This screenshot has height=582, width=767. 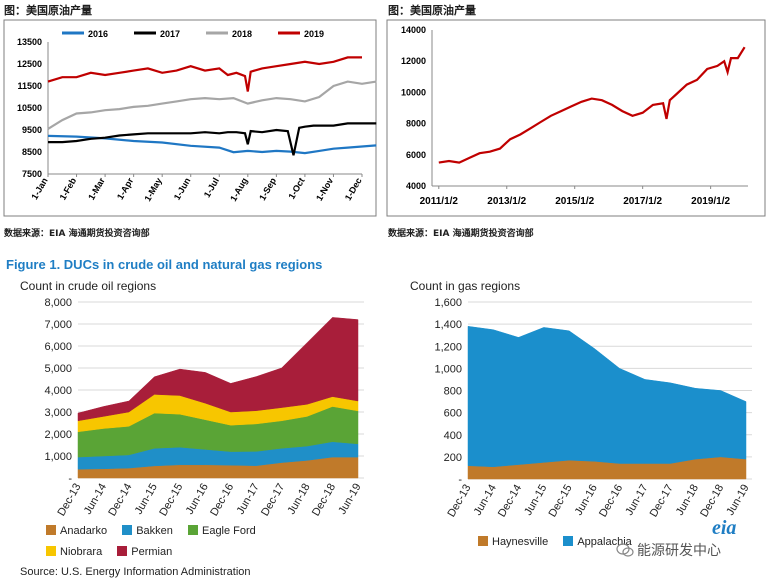 I want to click on legend-label-2019: 2019, so click(x=314, y=34).